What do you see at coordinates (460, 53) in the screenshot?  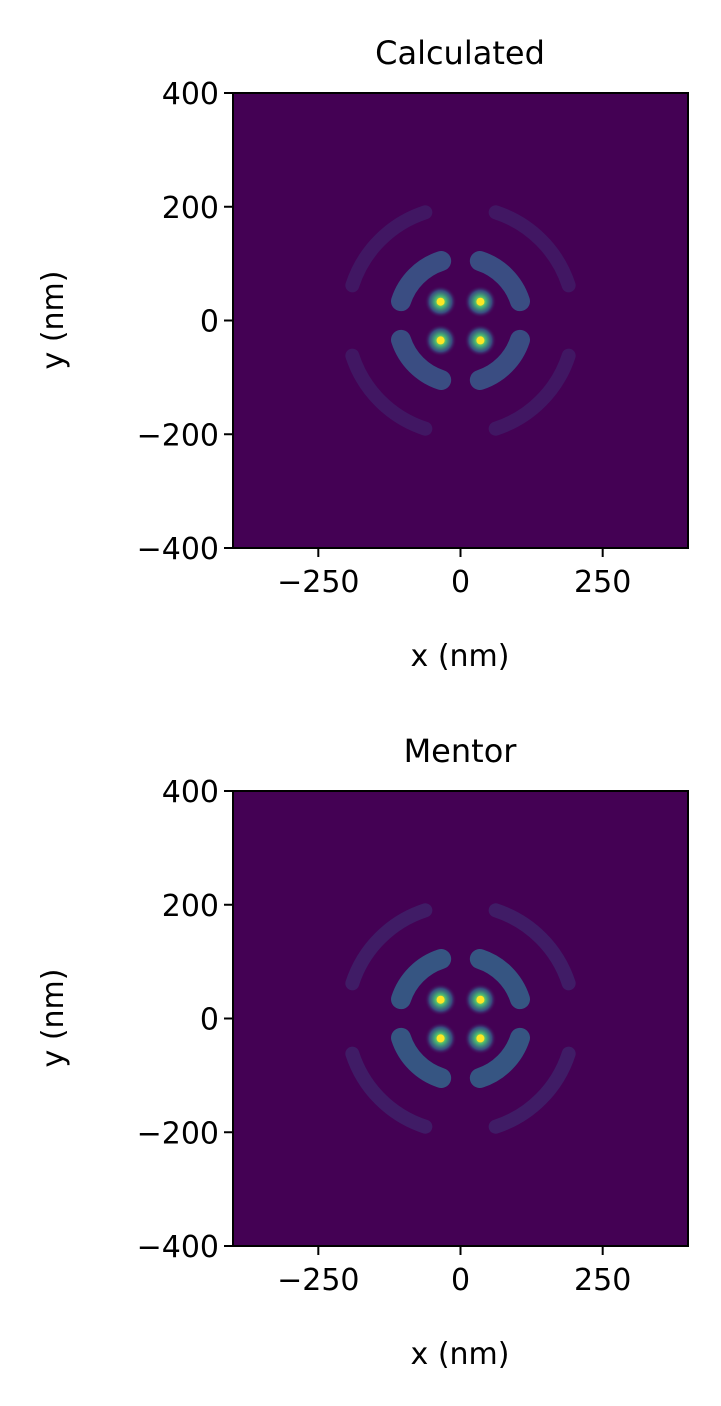 I see `chart-title: Calculated` at bounding box center [460, 53].